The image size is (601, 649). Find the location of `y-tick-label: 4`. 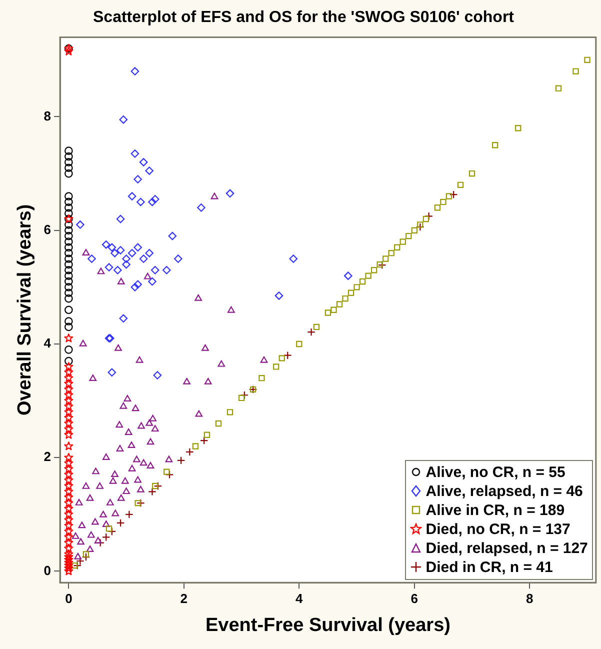

y-tick-label: 4 is located at coordinates (48, 343).